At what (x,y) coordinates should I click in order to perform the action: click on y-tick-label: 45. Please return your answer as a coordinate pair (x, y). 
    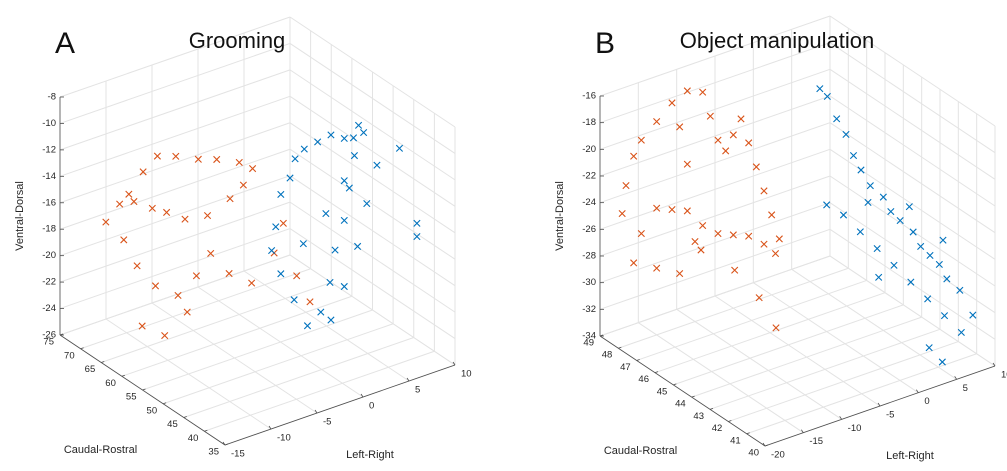
    Looking at the image, I should click on (662, 391).